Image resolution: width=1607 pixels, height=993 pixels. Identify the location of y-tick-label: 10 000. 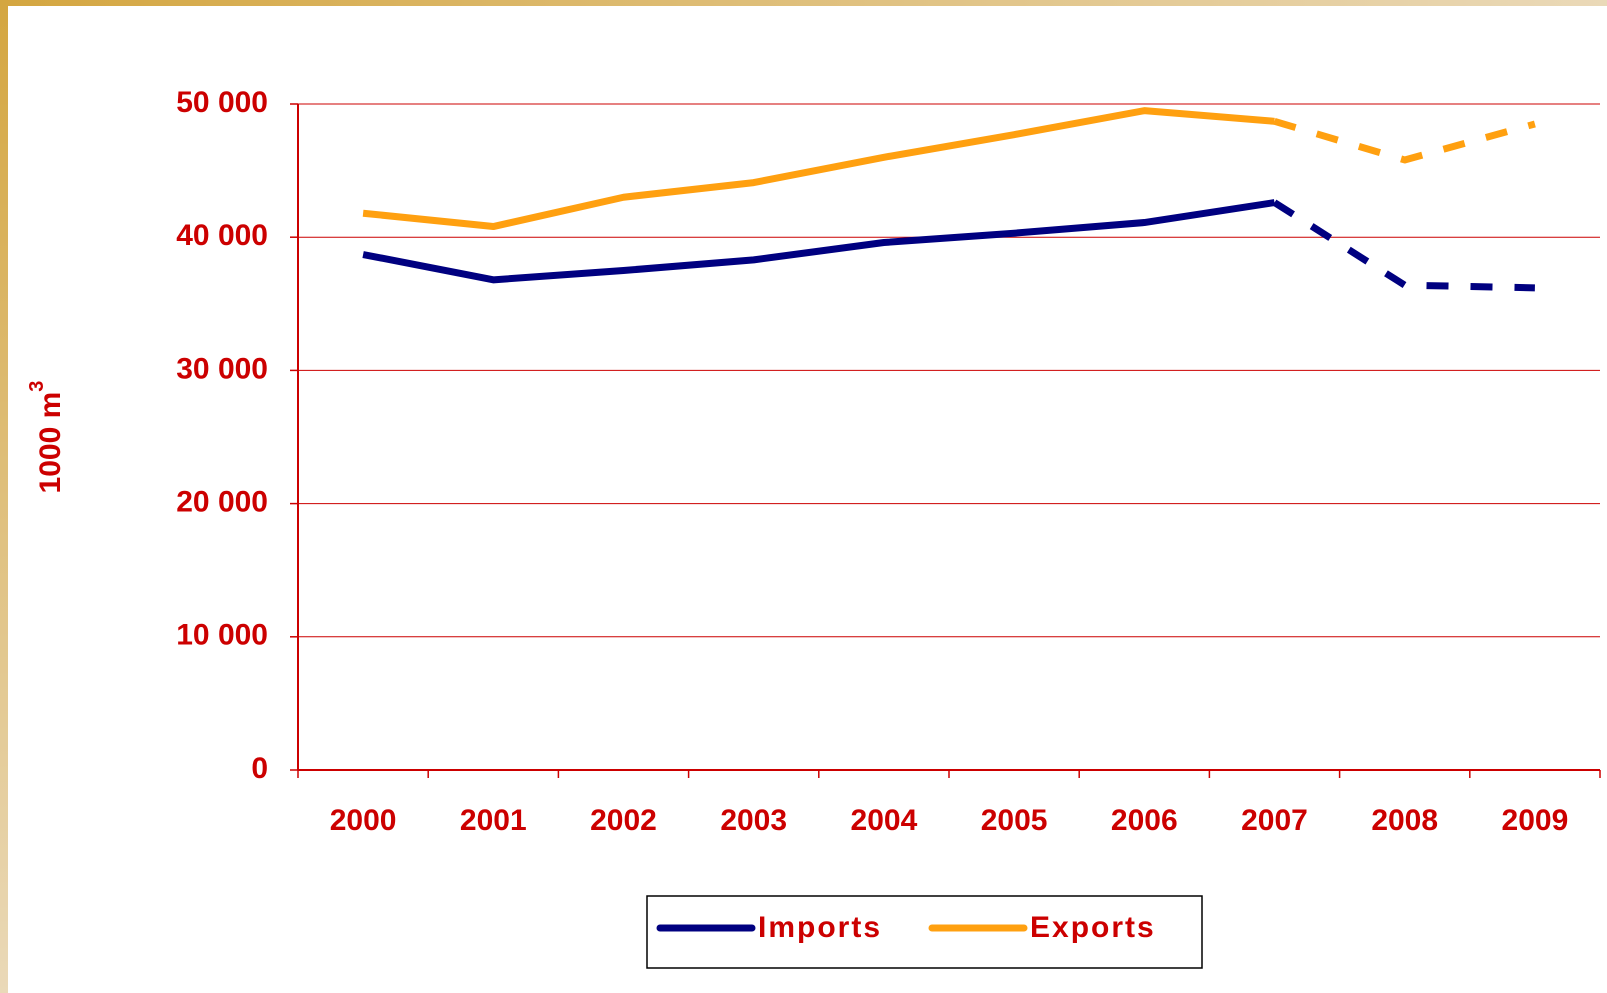
(222, 635).